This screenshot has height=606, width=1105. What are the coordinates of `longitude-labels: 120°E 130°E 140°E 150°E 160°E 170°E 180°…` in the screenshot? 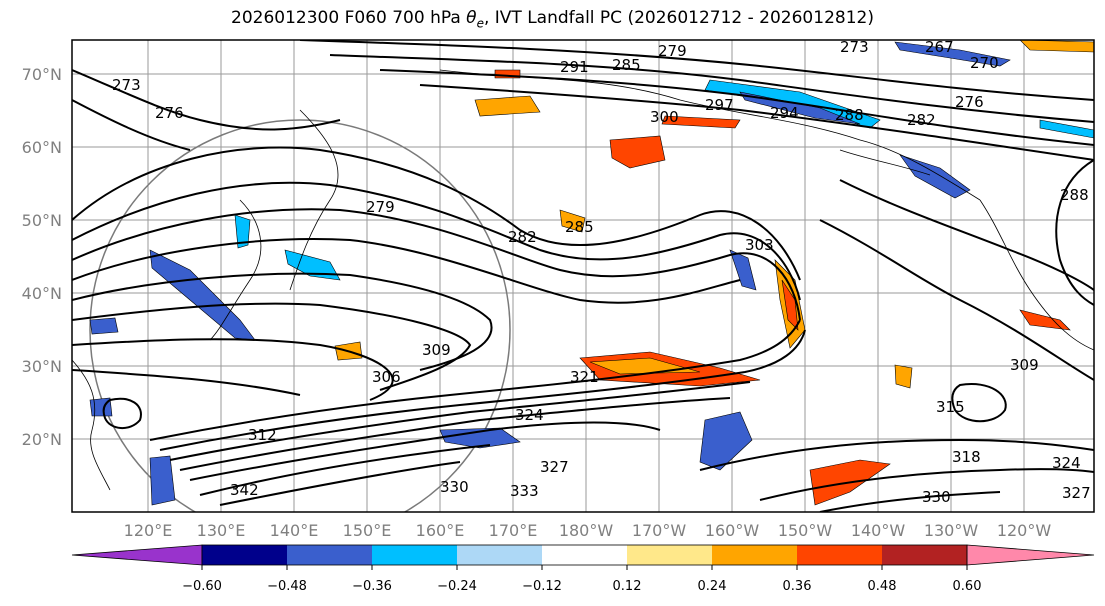 It's located at (588, 530).